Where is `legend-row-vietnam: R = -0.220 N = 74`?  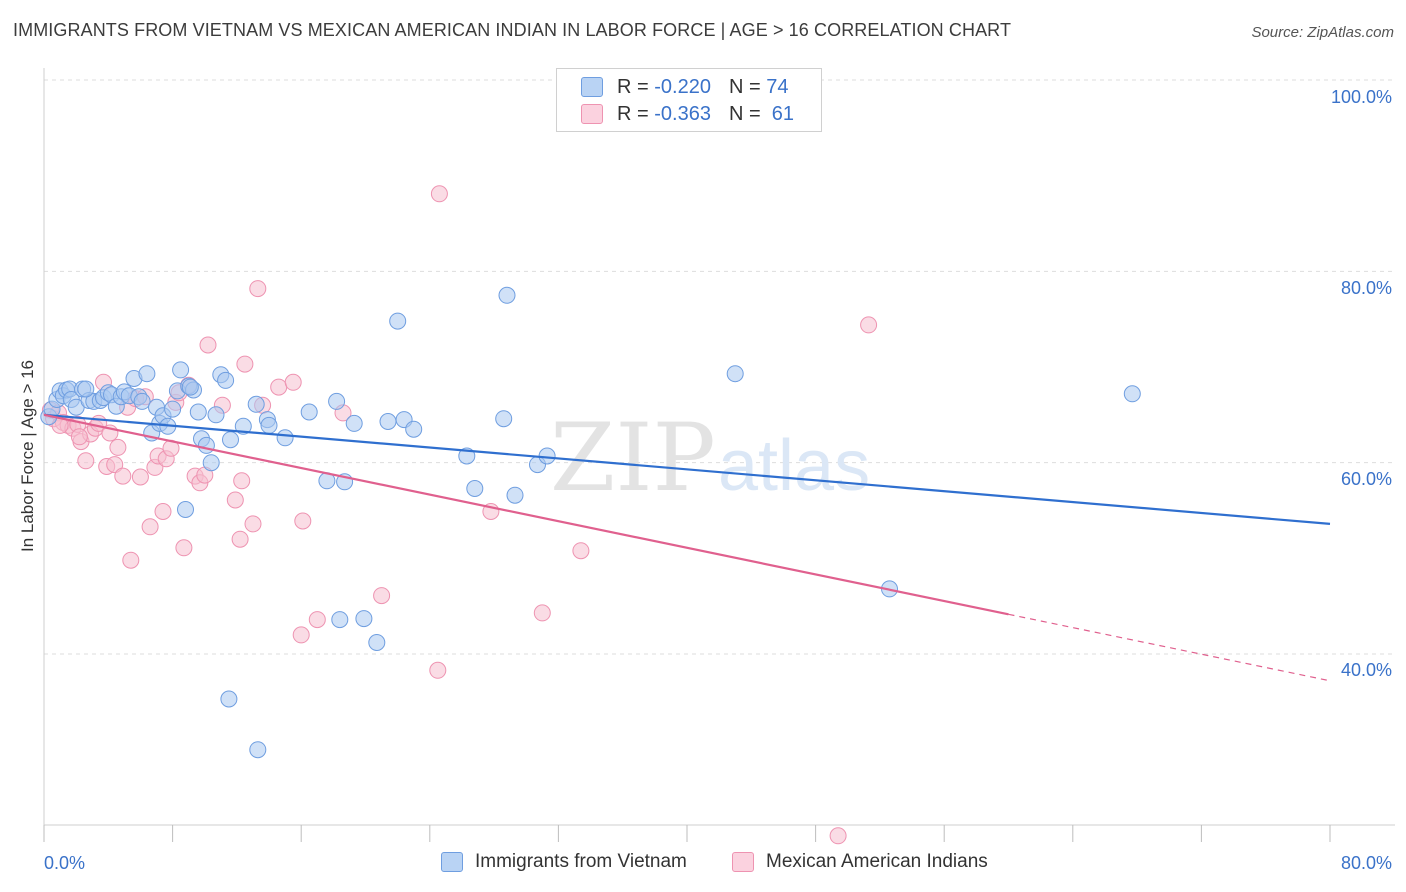 legend-row-vietnam: R = -0.220 N = 74 is located at coordinates (684, 87).